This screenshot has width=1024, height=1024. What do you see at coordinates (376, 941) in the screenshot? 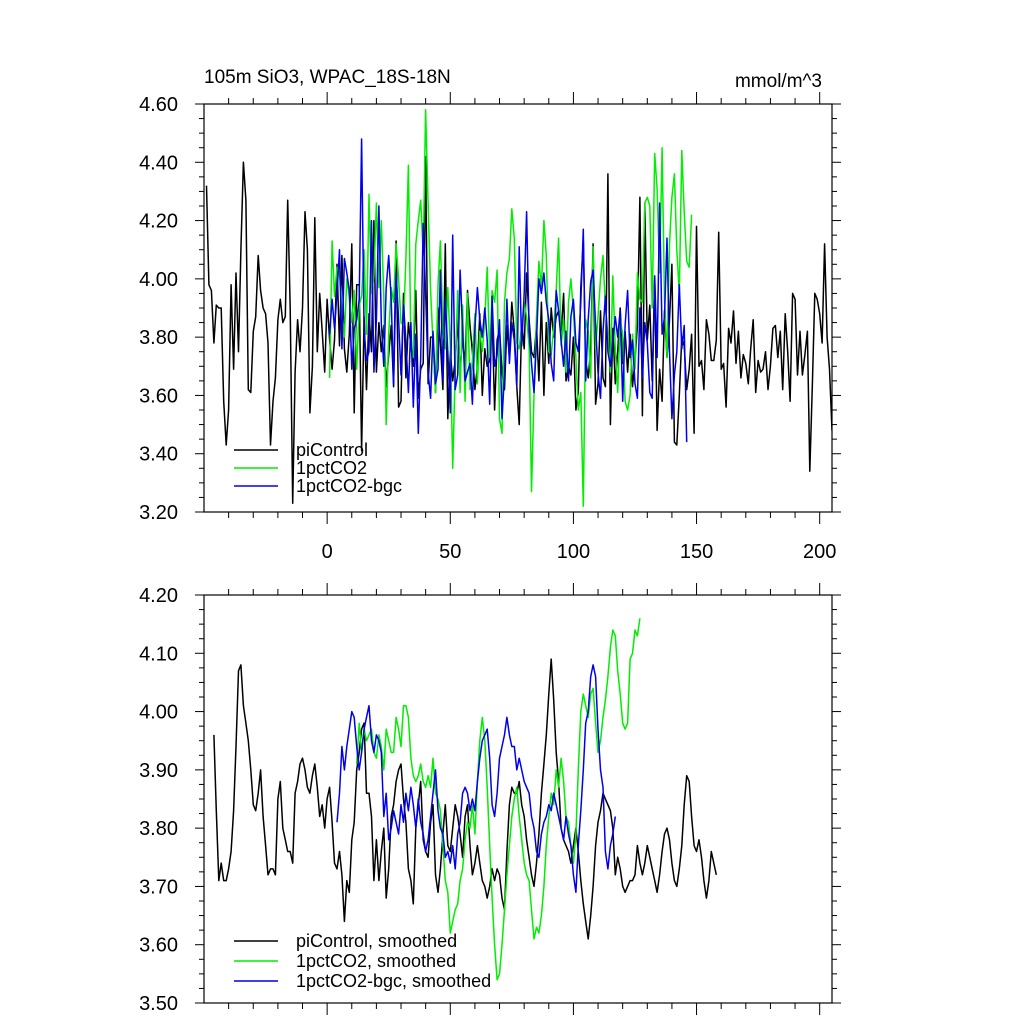
I see `smoothed-legend-label: piControl, smoothed` at bounding box center [376, 941].